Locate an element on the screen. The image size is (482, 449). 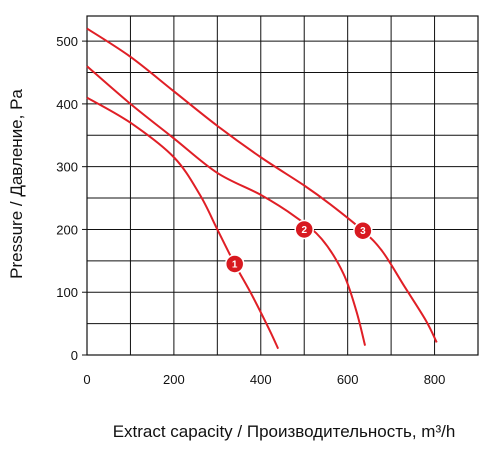
marker-label: 3 is located at coordinates (363, 231).